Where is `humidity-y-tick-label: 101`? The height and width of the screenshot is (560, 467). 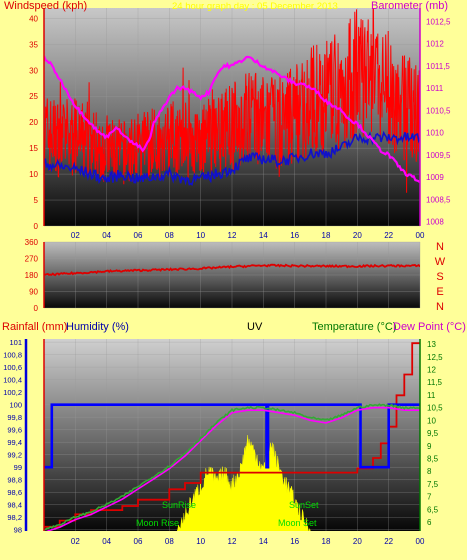 humidity-y-tick-label: 101 is located at coordinates (15, 342).